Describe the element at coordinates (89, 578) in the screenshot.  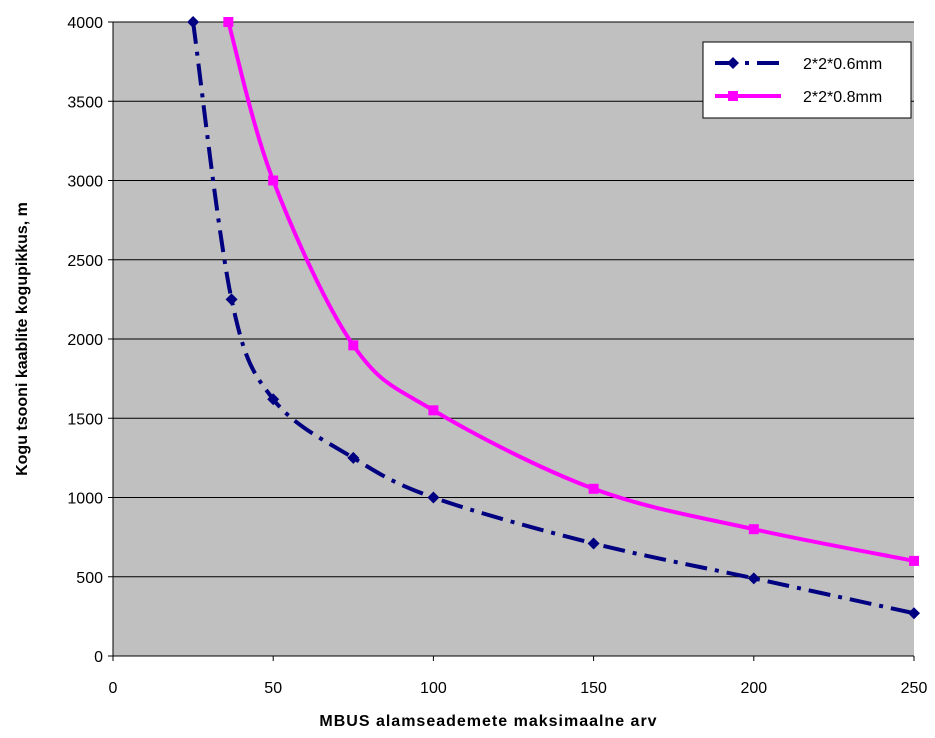
I see `y-tick-label: 500` at that location.